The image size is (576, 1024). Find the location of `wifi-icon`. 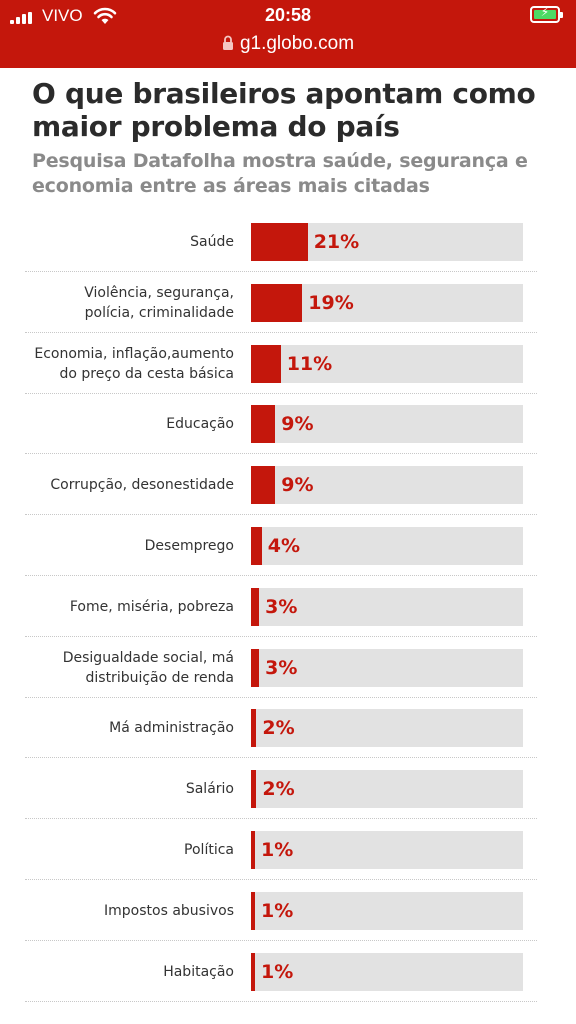

wifi-icon is located at coordinates (105, 15).